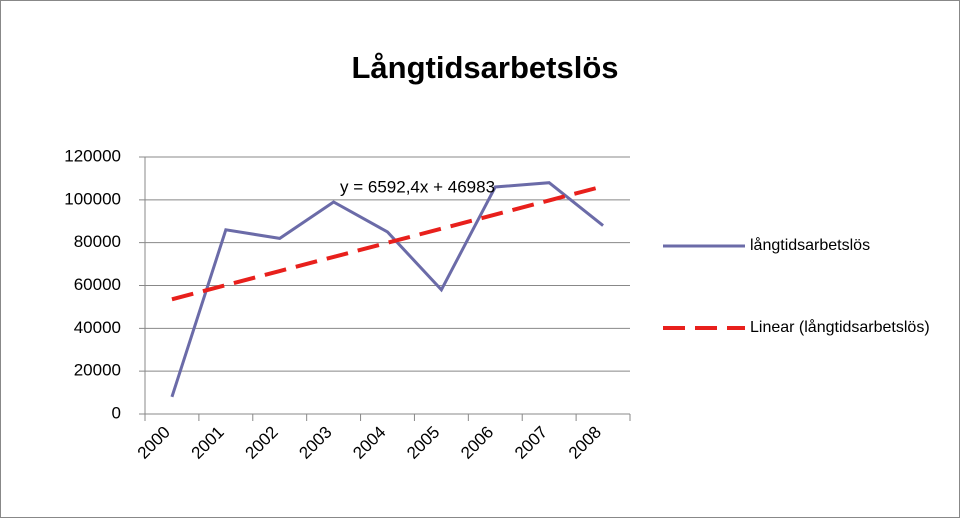  What do you see at coordinates (92, 198) in the screenshot?
I see `y-tick-label: 100000` at bounding box center [92, 198].